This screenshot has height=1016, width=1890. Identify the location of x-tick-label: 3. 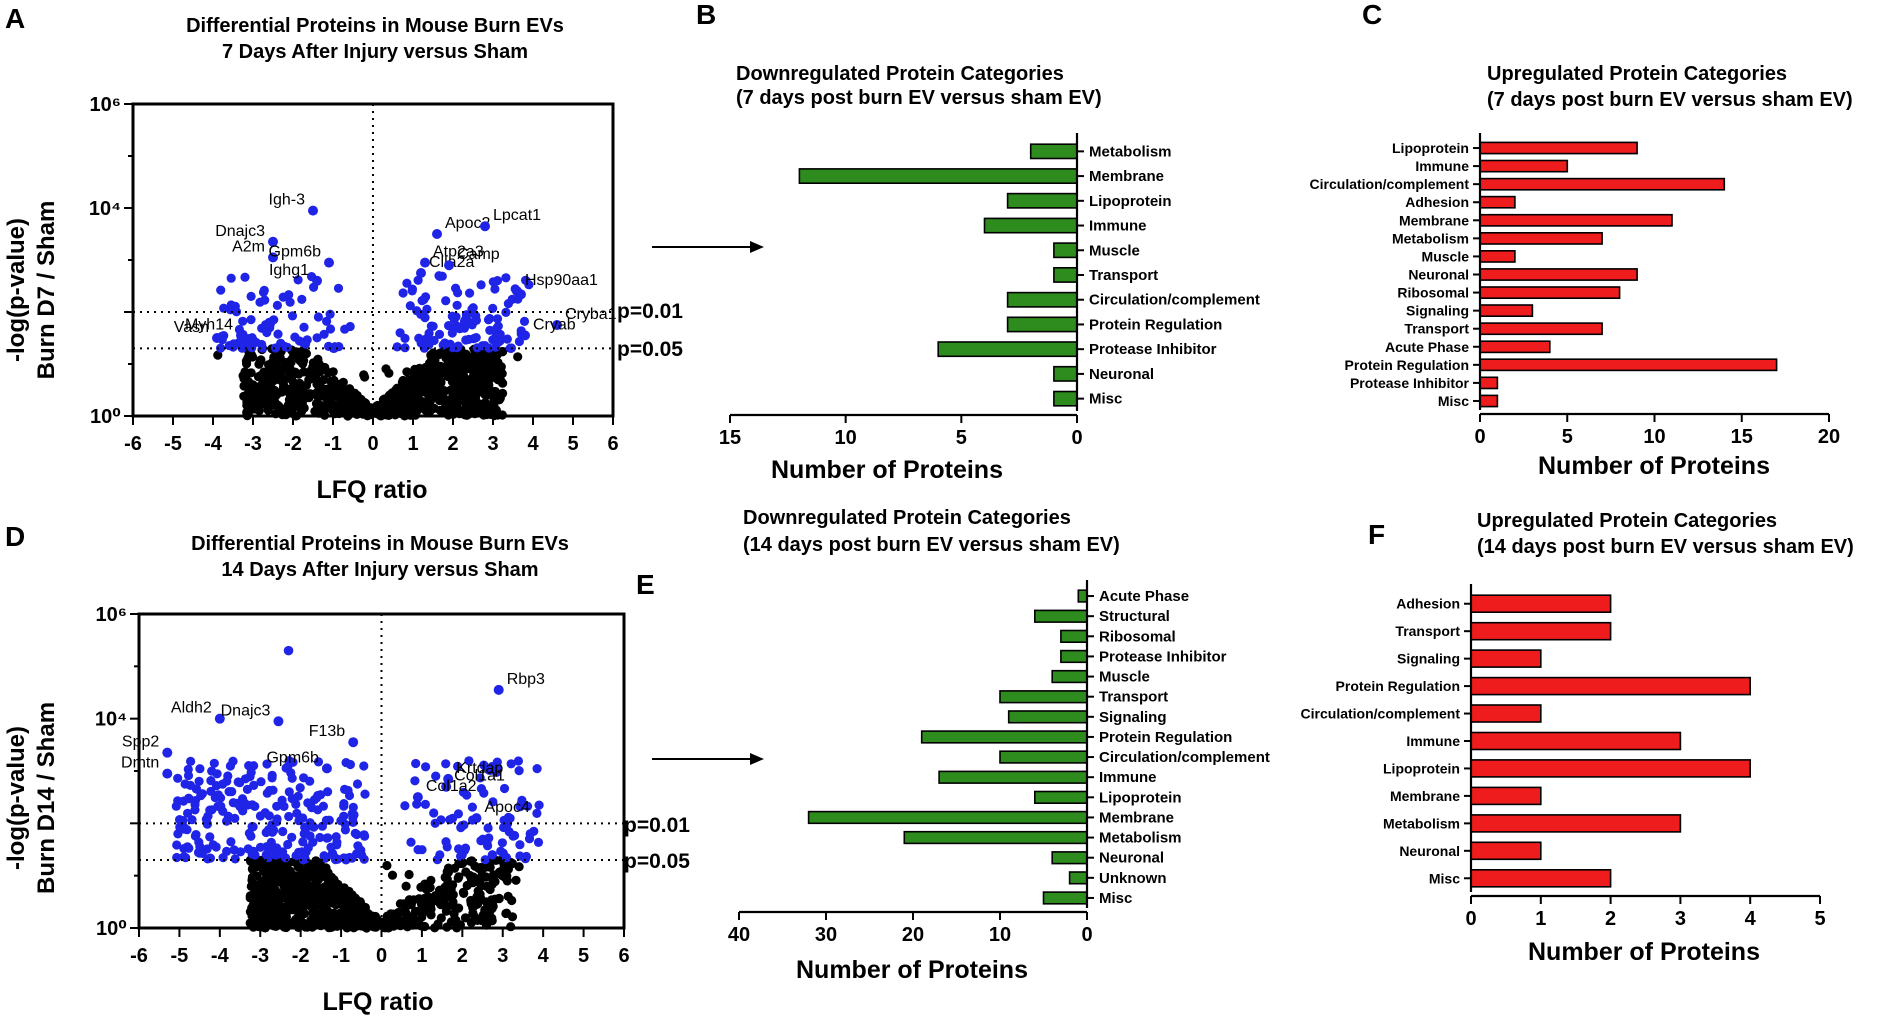
(502, 956).